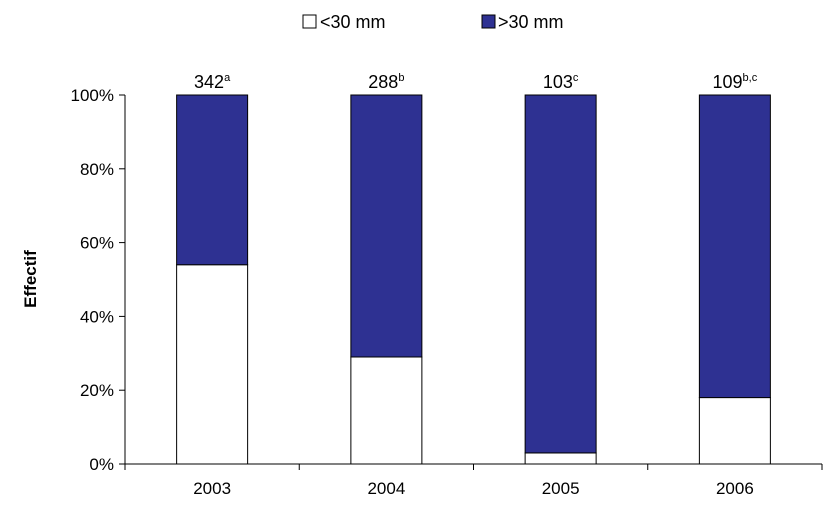  I want to click on legend: <30 mm >30 mm, so click(433, 22).